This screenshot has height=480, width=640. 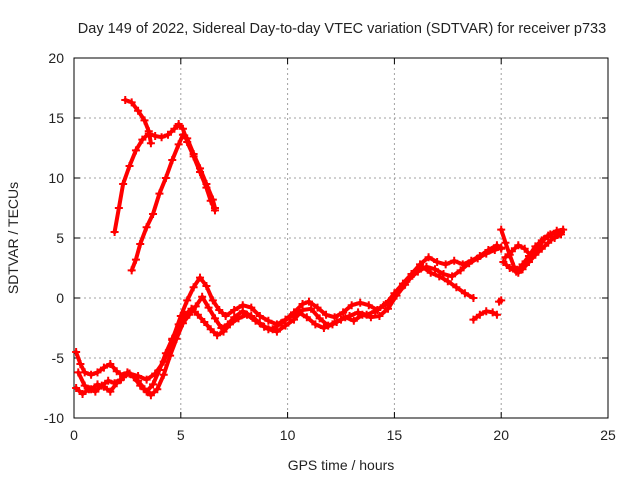 I want to click on x-tick-label: 10, so click(x=288, y=435).